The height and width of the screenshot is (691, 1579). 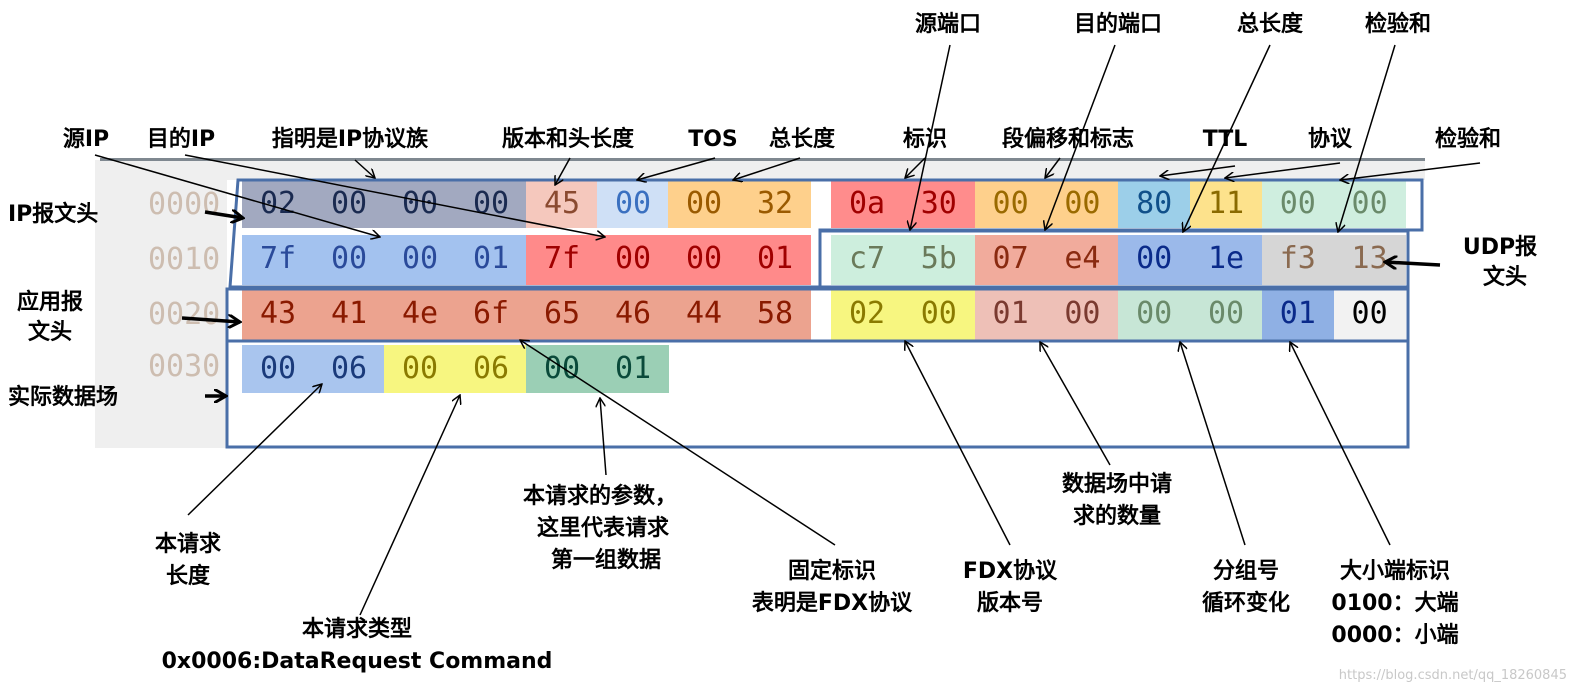 What do you see at coordinates (1068, 139) in the screenshot?
I see `label-frag: 段偏移和标志` at bounding box center [1068, 139].